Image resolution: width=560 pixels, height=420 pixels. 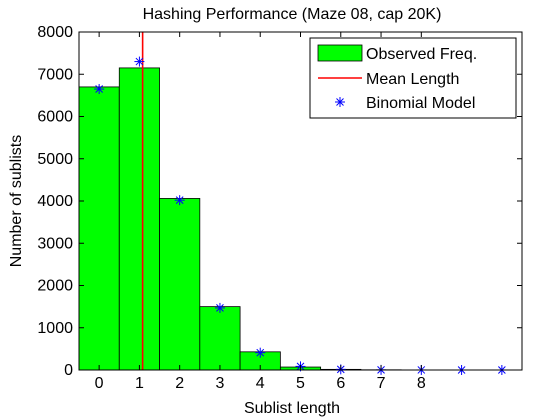 What do you see at coordinates (179, 383) in the screenshot?
I see `x-tick-label: 2` at bounding box center [179, 383].